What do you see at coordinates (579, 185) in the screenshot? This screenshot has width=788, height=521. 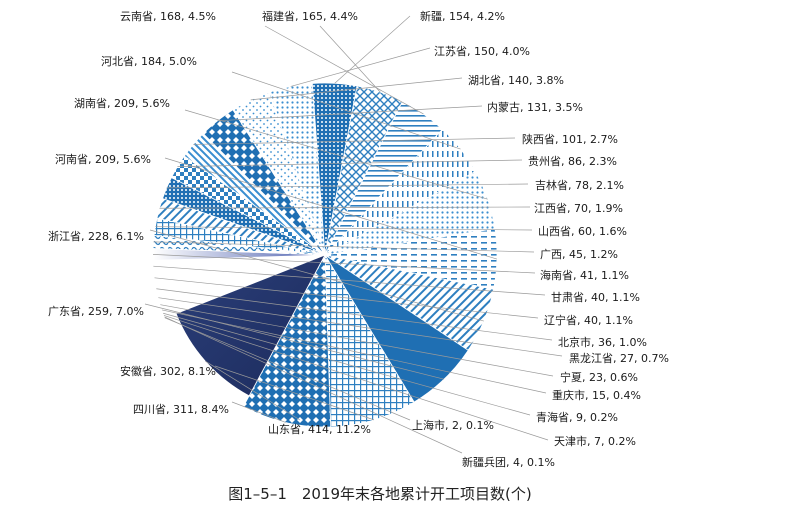 I see `slice-label: 吉林省, 78, 2.1%` at bounding box center [579, 185].